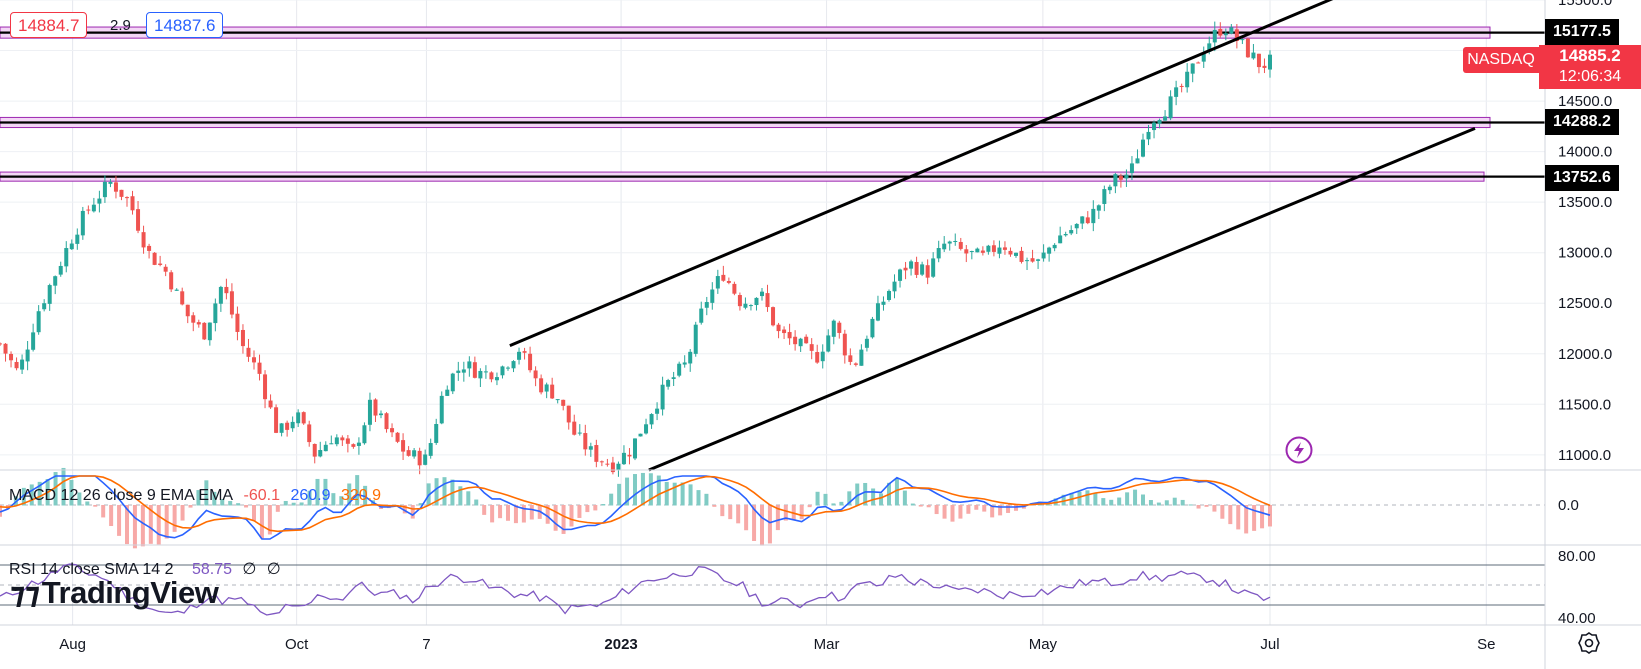 The width and height of the screenshot is (1641, 669). What do you see at coordinates (185, 25) in the screenshot?
I see `ask-price: 14887.6` at bounding box center [185, 25].